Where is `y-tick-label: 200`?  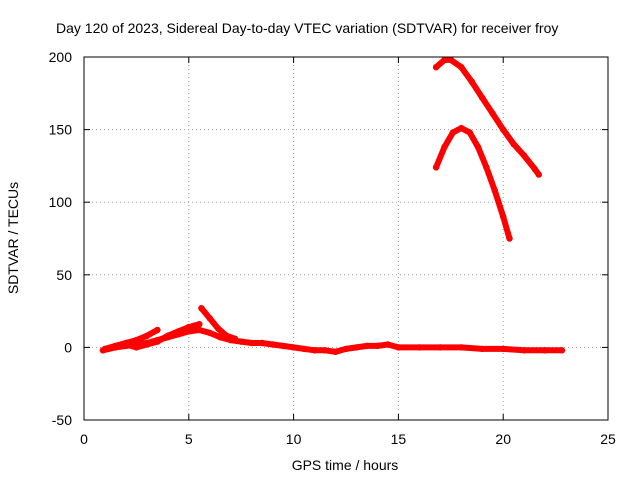 y-tick-label: 200 is located at coordinates (61, 57).